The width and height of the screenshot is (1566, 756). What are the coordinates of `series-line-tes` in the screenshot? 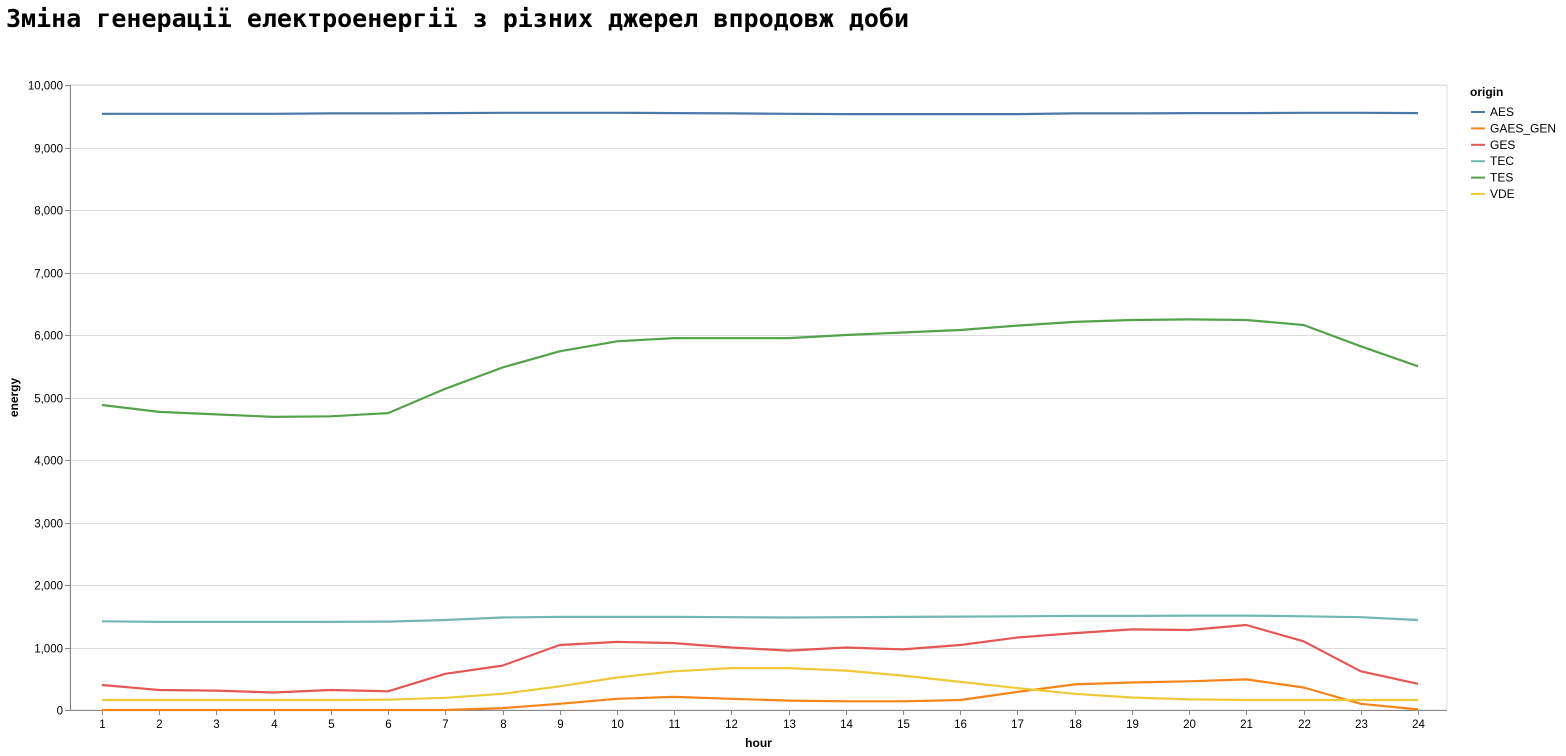 It's located at (760, 368).